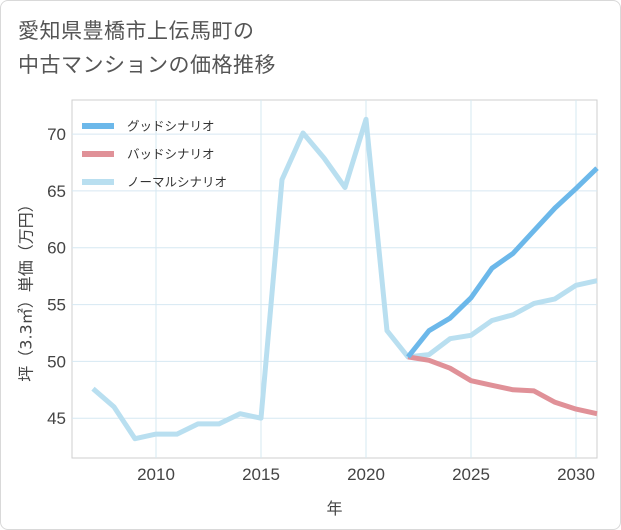  I want to click on y-tick-label: 60, so click(56, 248).